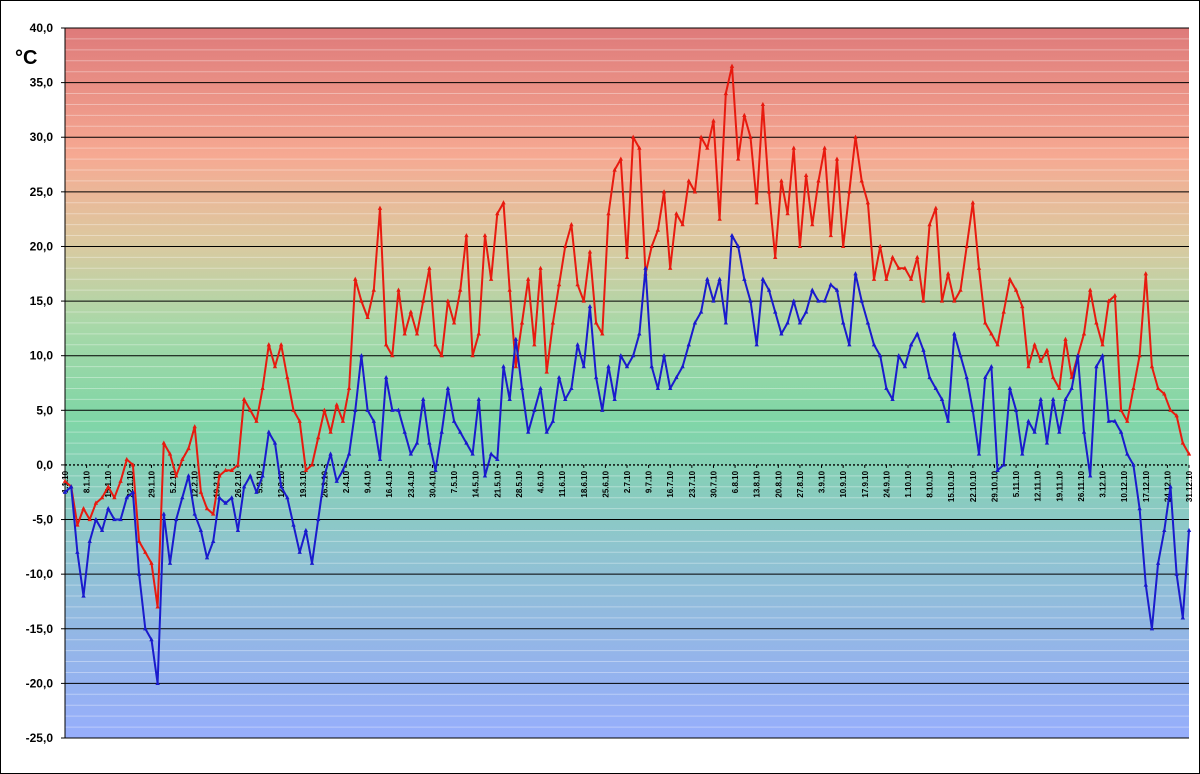  Describe the element at coordinates (42, 356) in the screenshot. I see `y-tick-label: 10,0` at that location.